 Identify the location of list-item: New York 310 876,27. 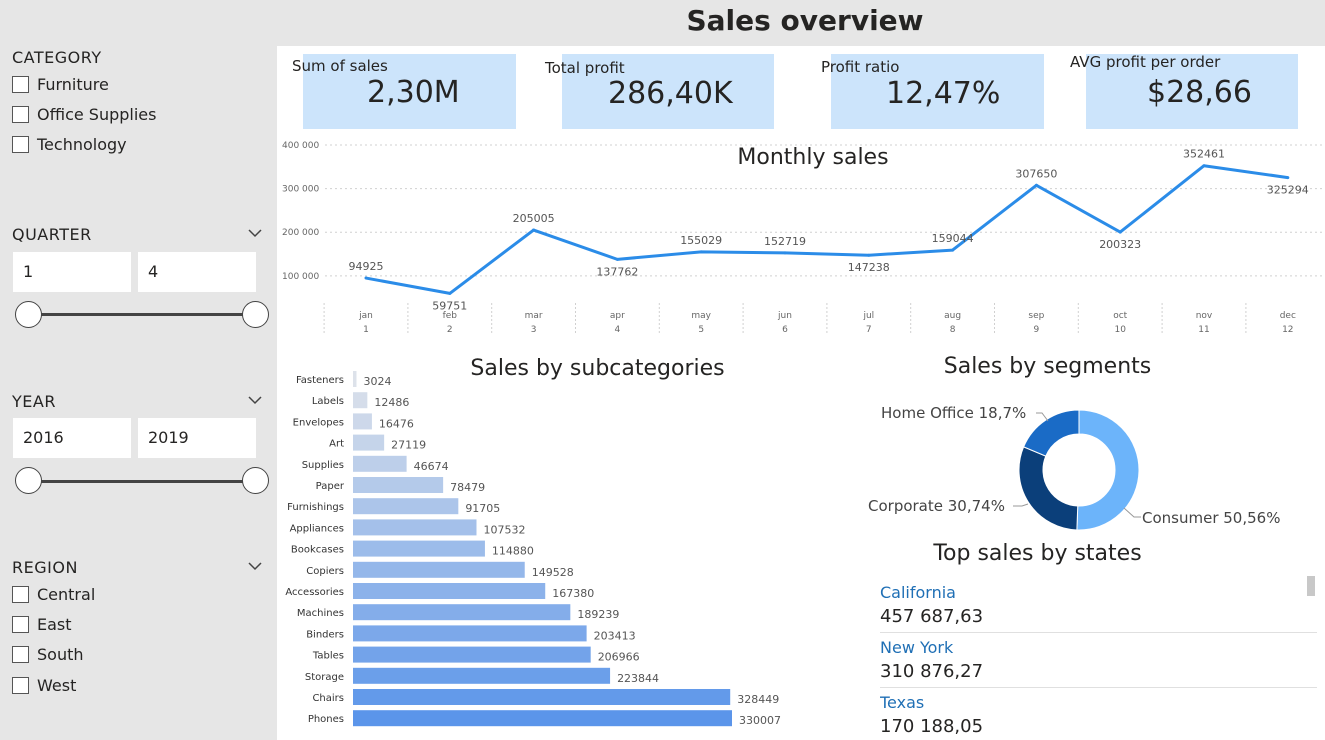
(1098, 660).